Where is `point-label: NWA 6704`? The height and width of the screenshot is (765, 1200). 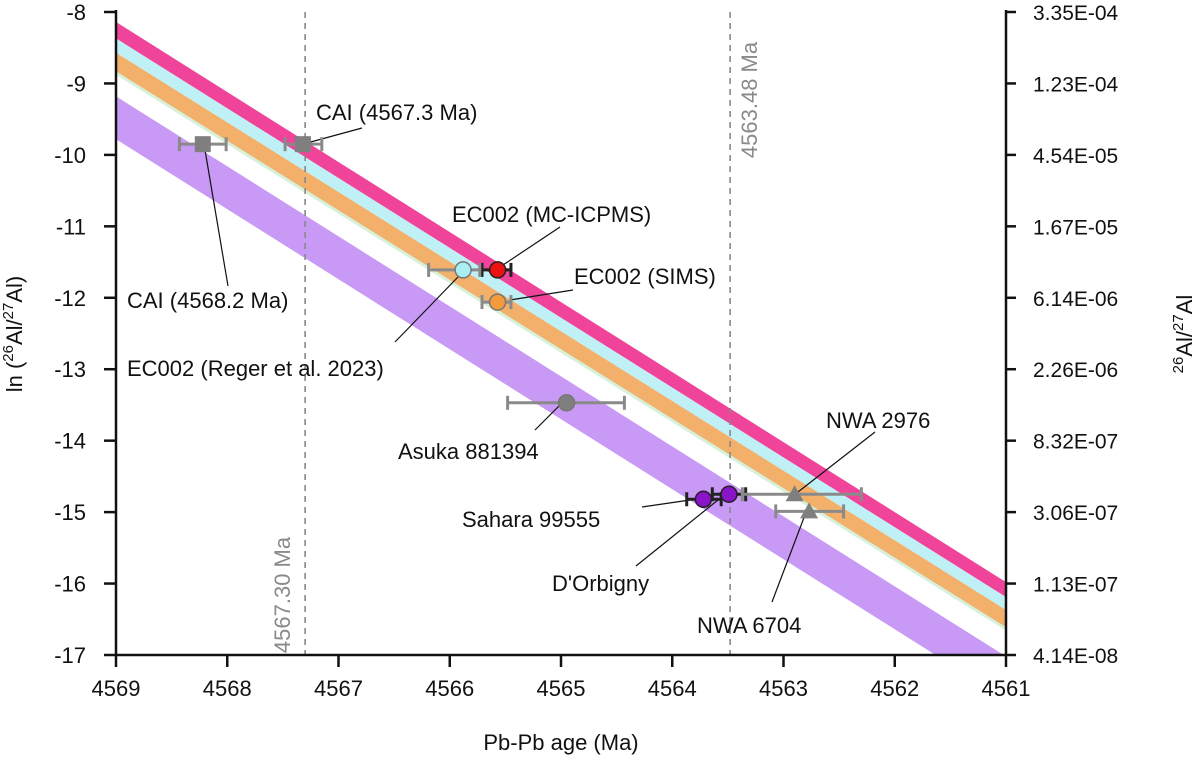
point-label: NWA 6704 is located at coordinates (749, 625).